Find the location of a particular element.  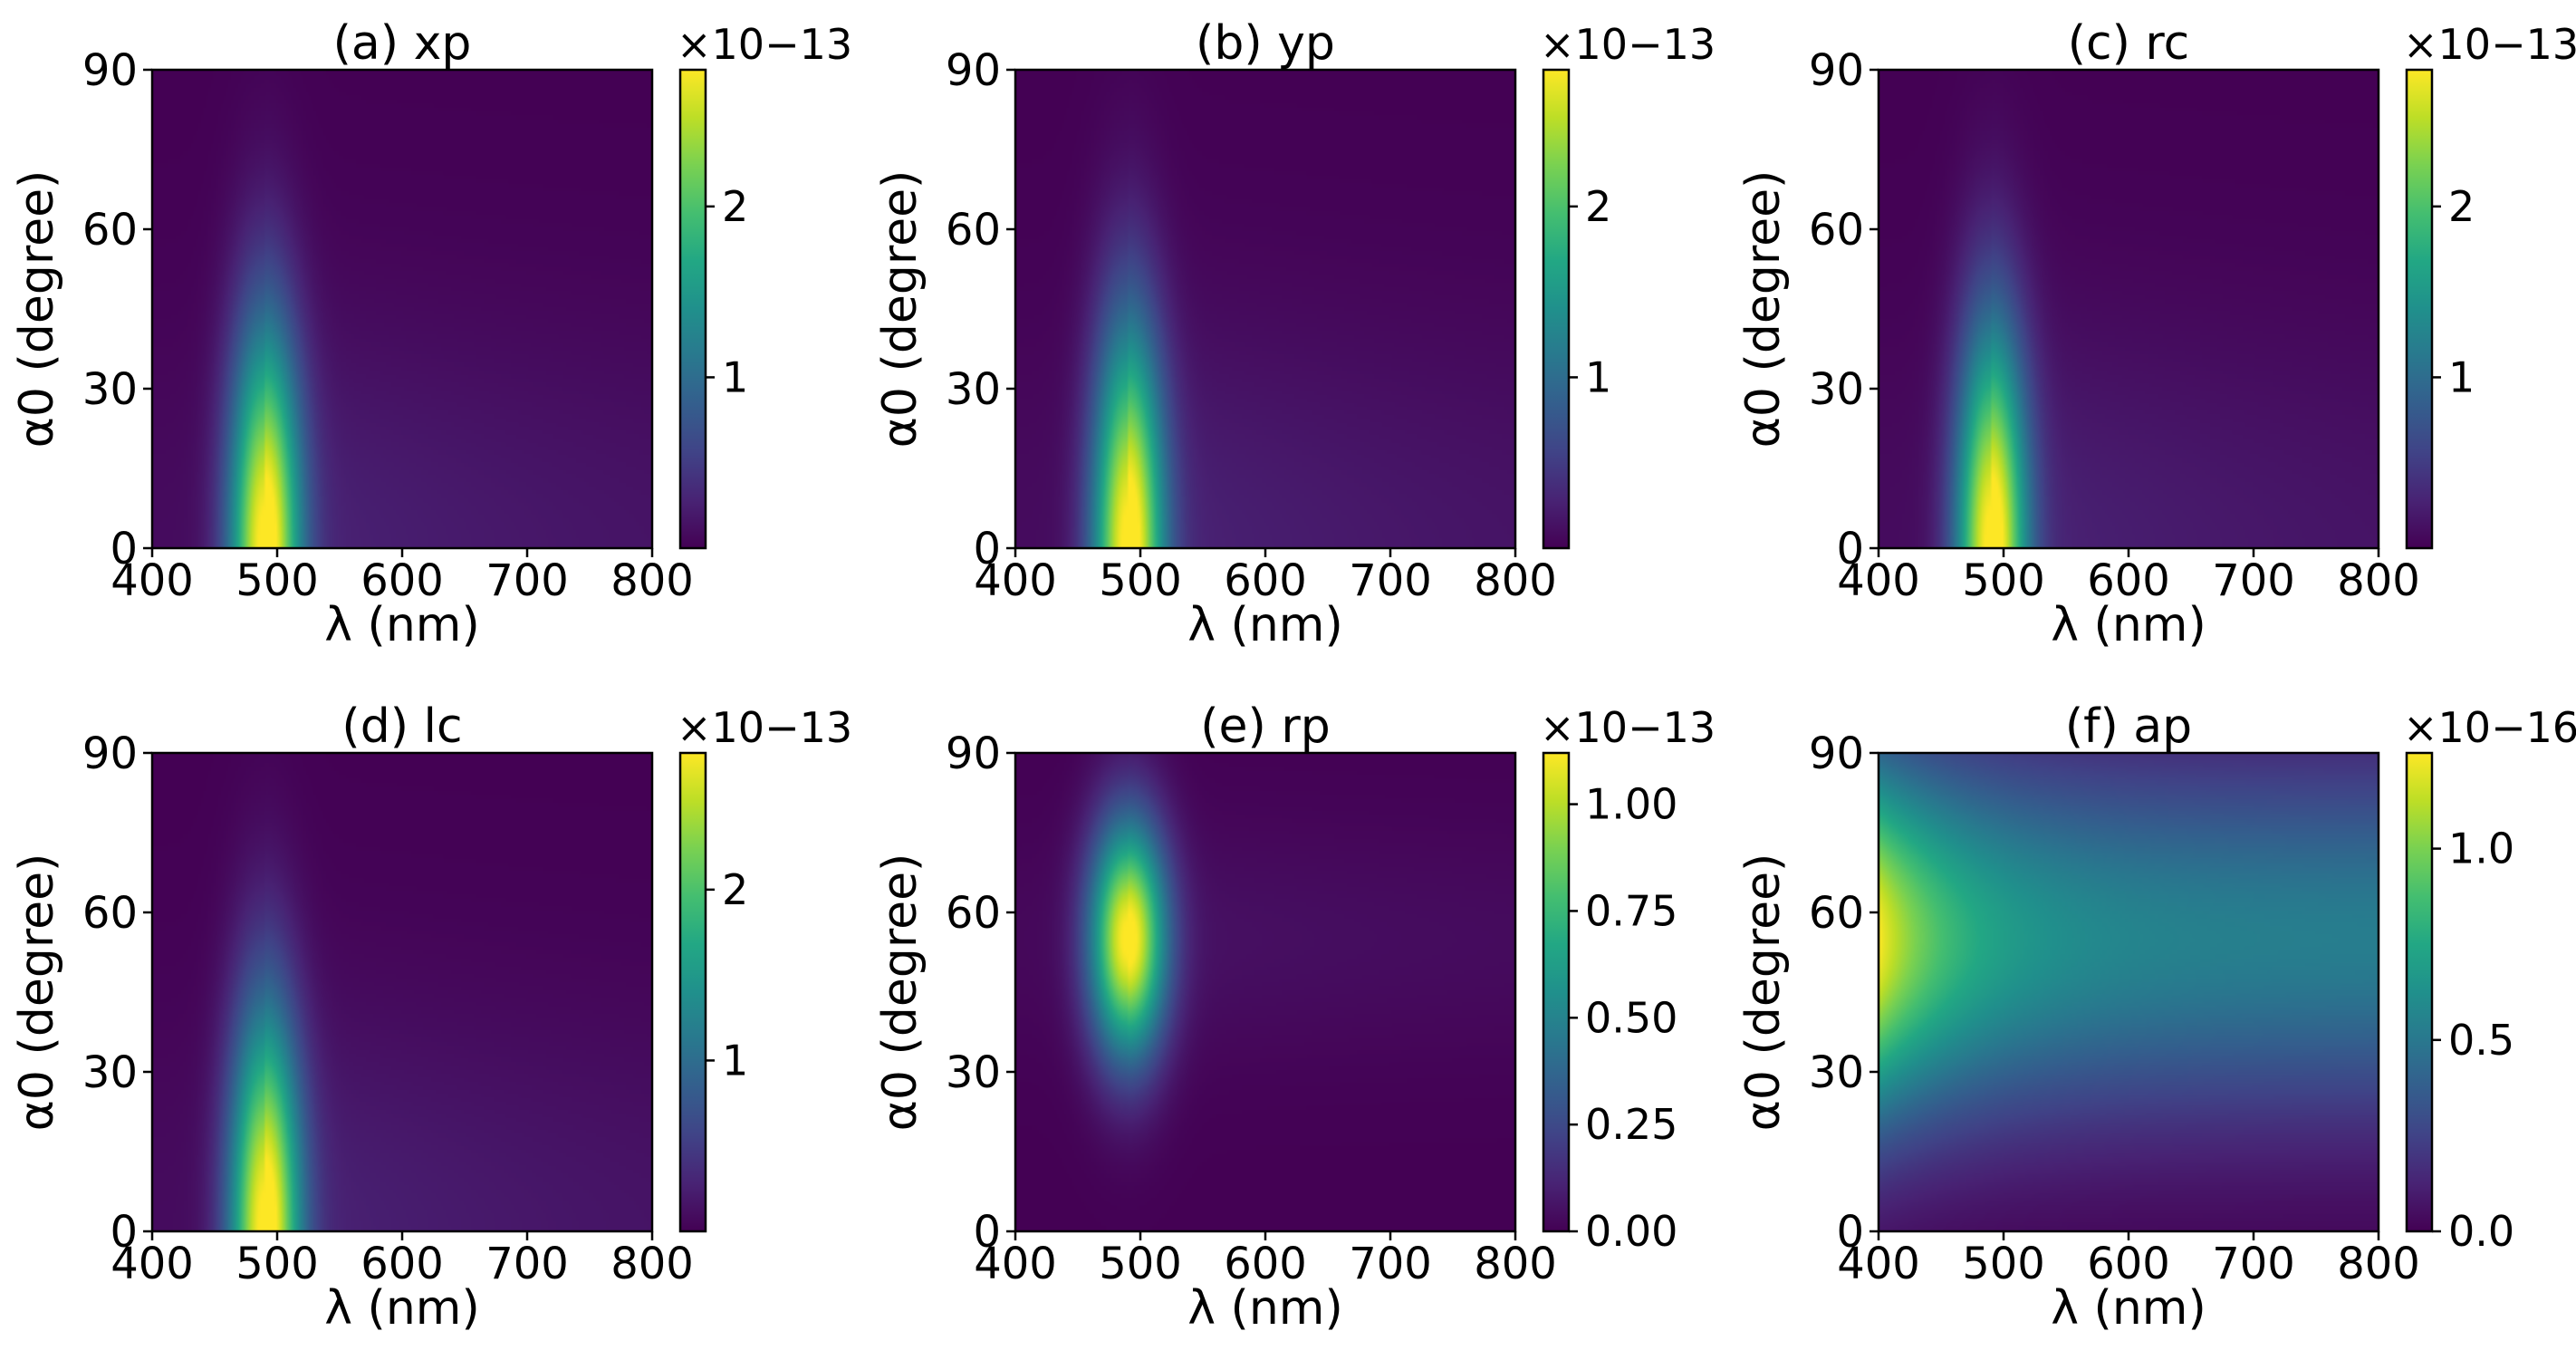

panel-title: (c) rc is located at coordinates (2129, 44).